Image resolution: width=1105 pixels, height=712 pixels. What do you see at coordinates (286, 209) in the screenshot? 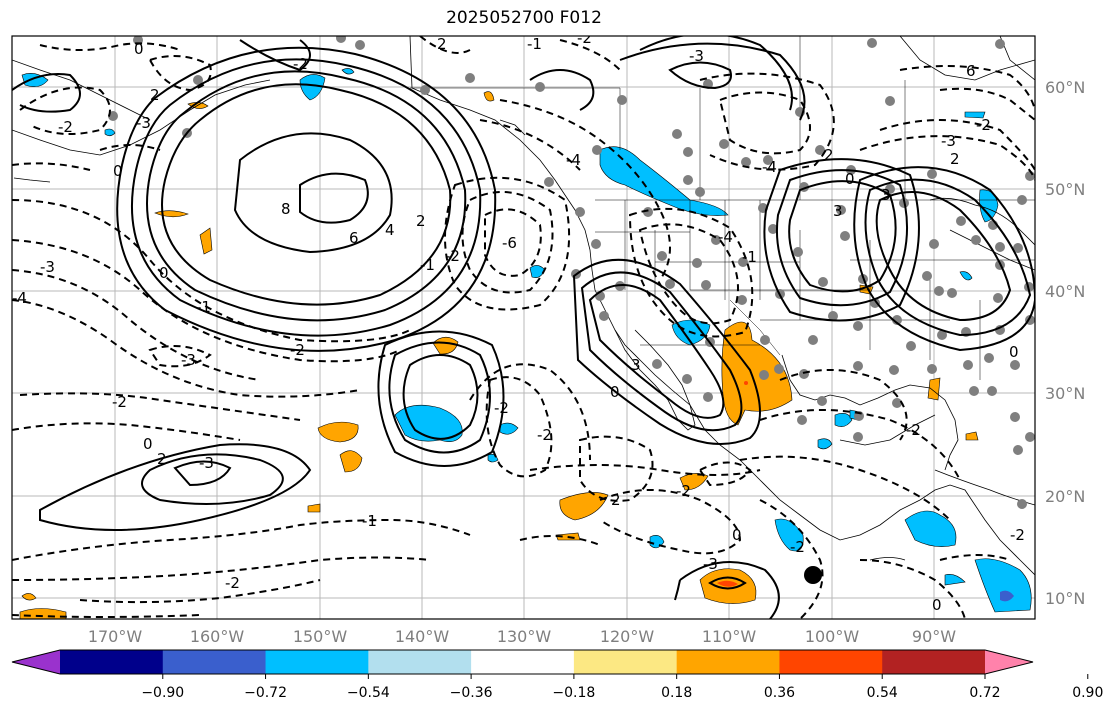
I see `contour-label: 8` at bounding box center [286, 209].